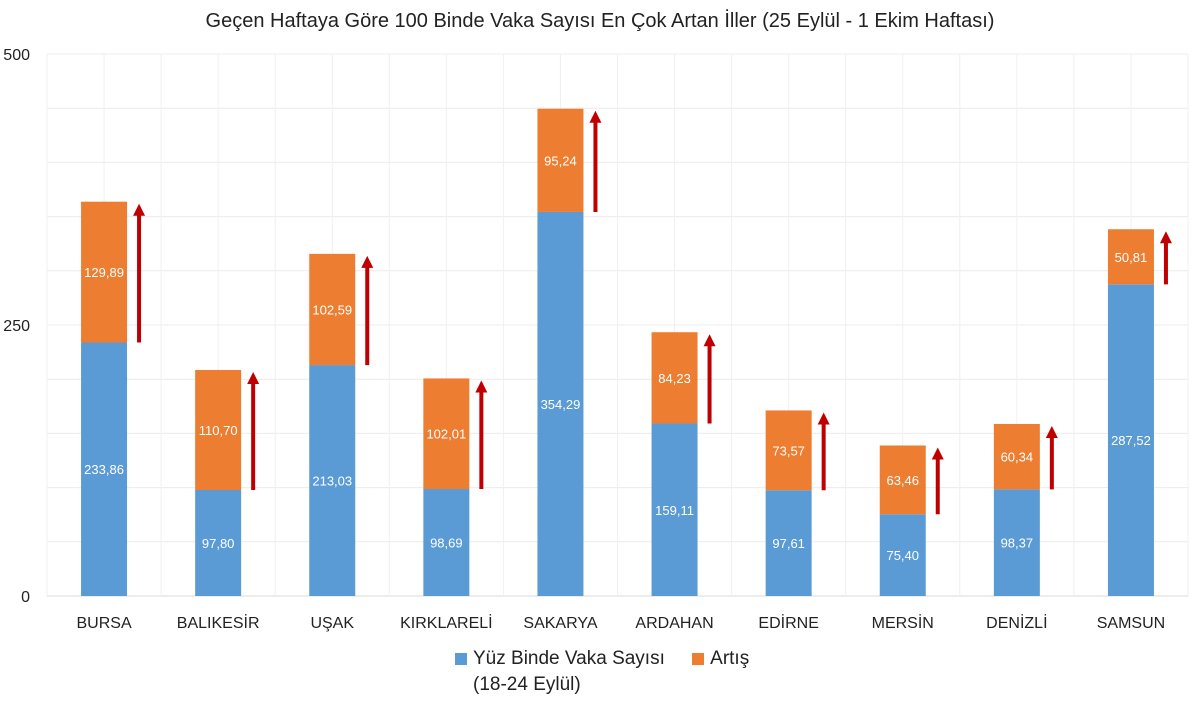 Image resolution: width=1200 pixels, height=709 pixels. I want to click on legend-swatch-blue, so click(461, 659).